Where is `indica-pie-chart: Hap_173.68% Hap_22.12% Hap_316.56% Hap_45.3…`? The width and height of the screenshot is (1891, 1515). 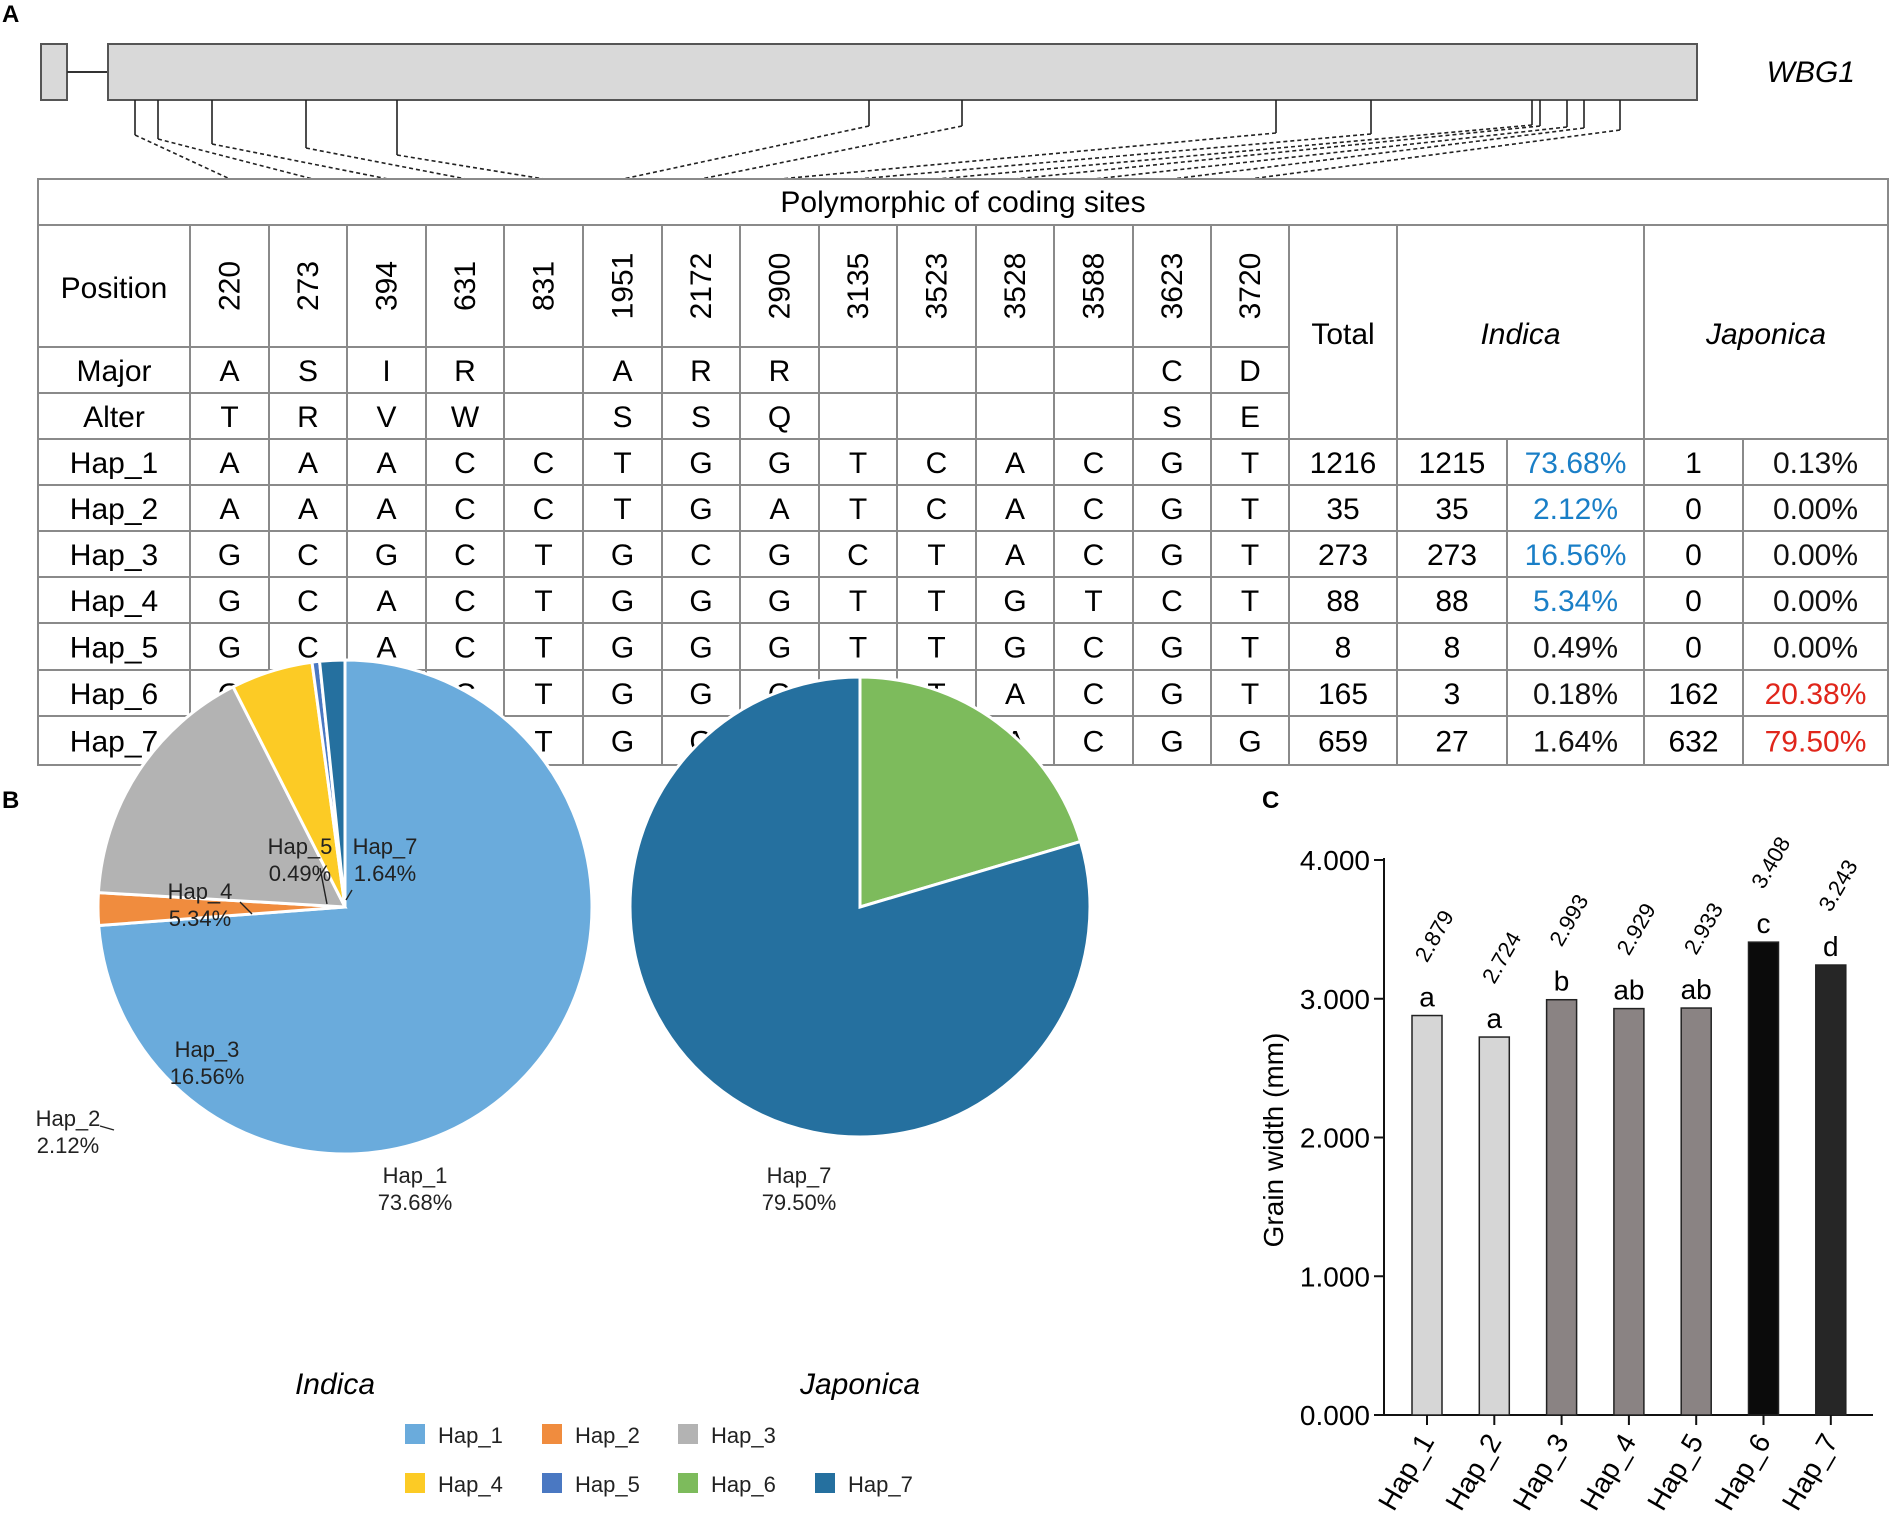 indica-pie-chart: Hap_173.68% Hap_22.12% Hap_316.56% Hap_45.3… is located at coordinates (315, 936).